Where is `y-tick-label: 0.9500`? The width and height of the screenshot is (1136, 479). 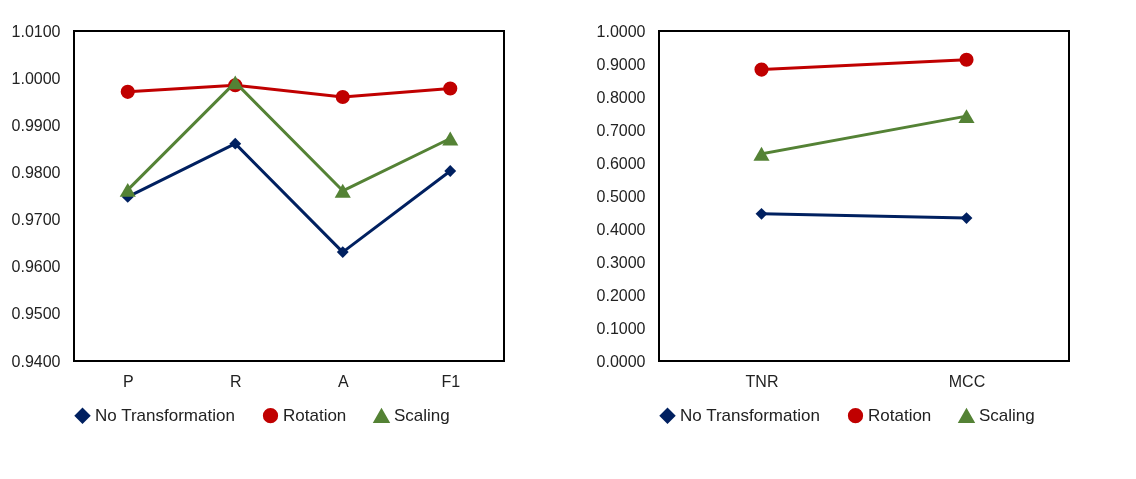 y-tick-label: 0.9500 is located at coordinates (36, 314).